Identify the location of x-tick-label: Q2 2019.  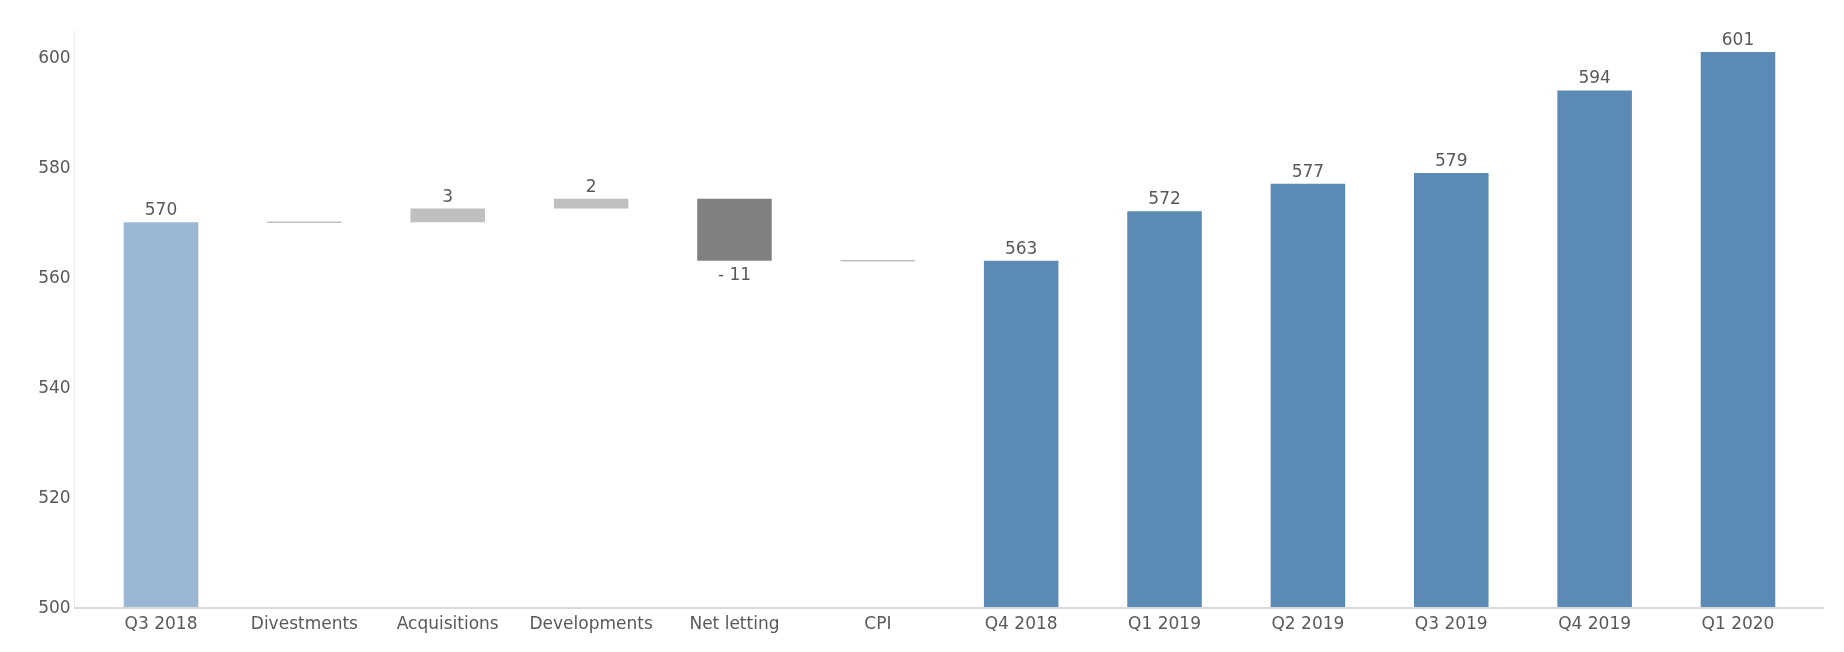
(1308, 623).